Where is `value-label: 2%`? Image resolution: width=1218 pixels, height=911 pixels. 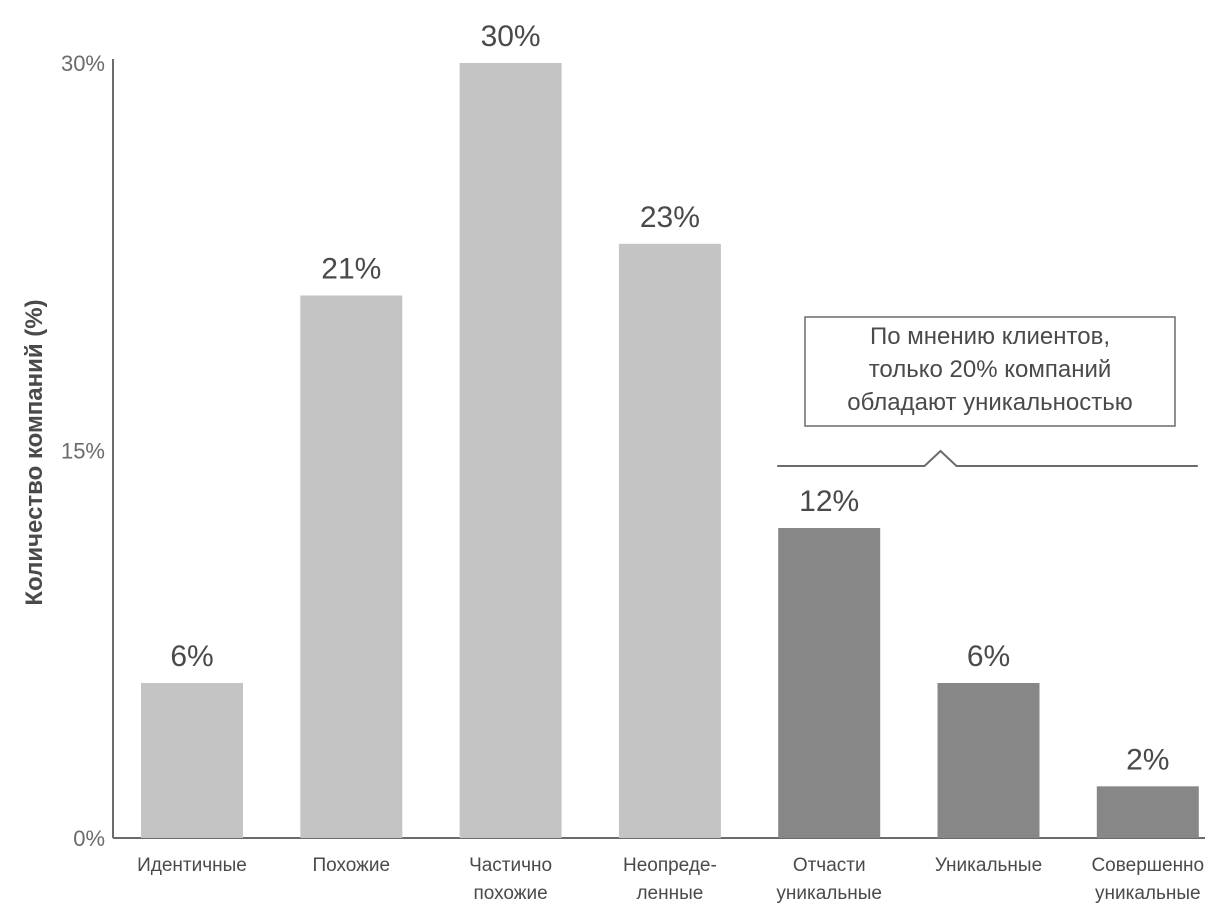
value-label: 2% is located at coordinates (1147, 759).